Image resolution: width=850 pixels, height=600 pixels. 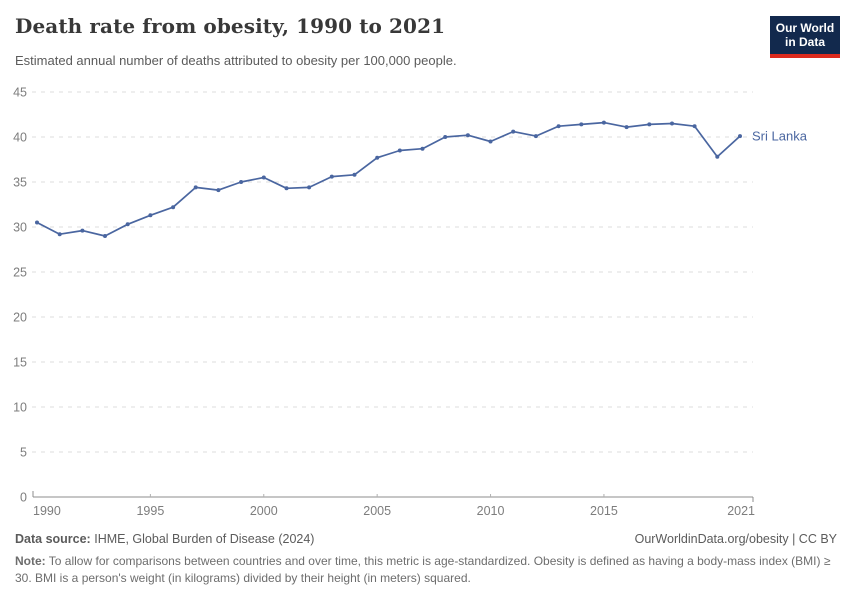 What do you see at coordinates (20, 408) in the screenshot?
I see `y-tick-label: 10` at bounding box center [20, 408].